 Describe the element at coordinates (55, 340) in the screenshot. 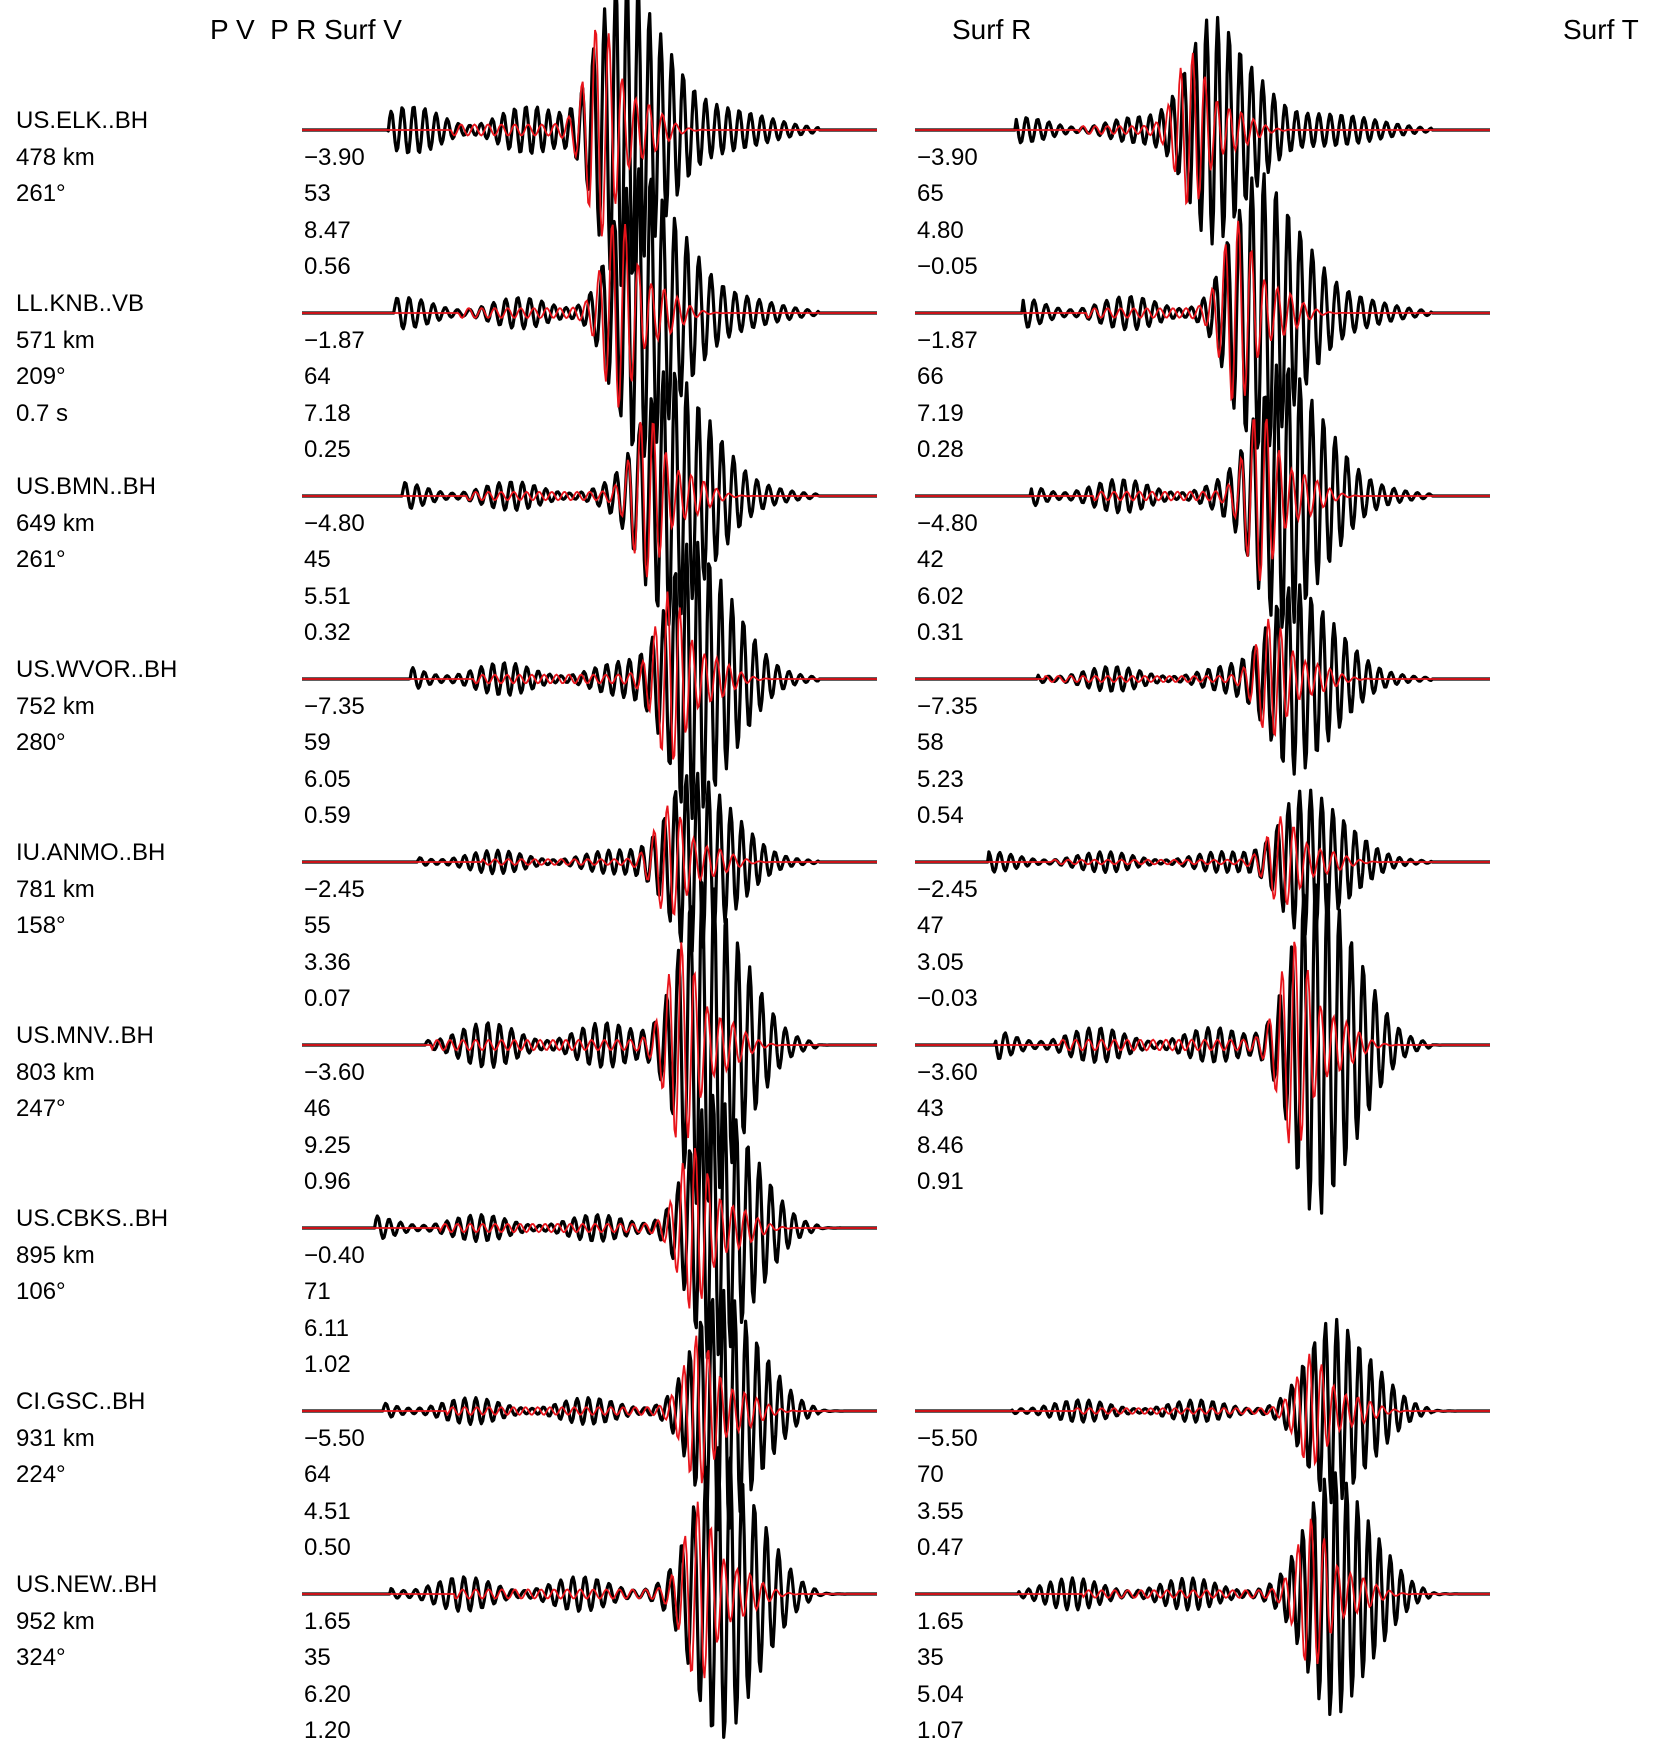

I see `station-distance: 571 km` at that location.